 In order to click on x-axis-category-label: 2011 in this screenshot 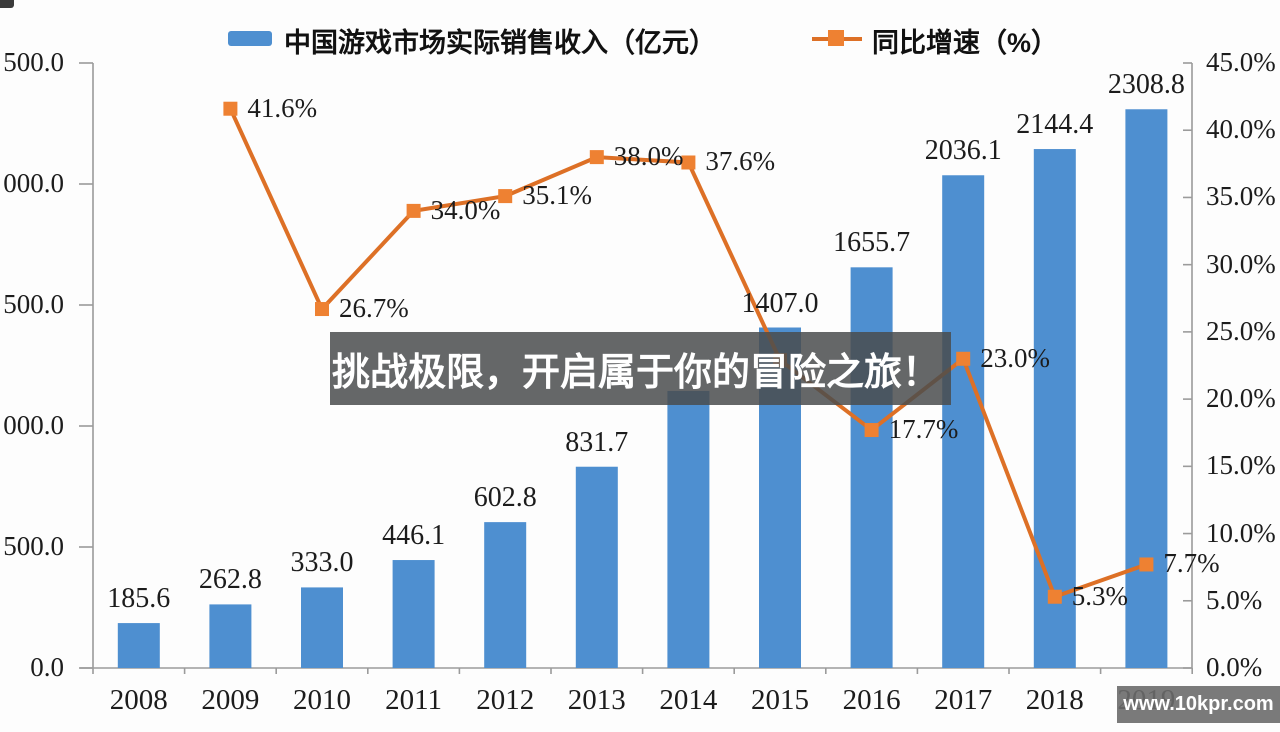, I will do `click(414, 700)`.